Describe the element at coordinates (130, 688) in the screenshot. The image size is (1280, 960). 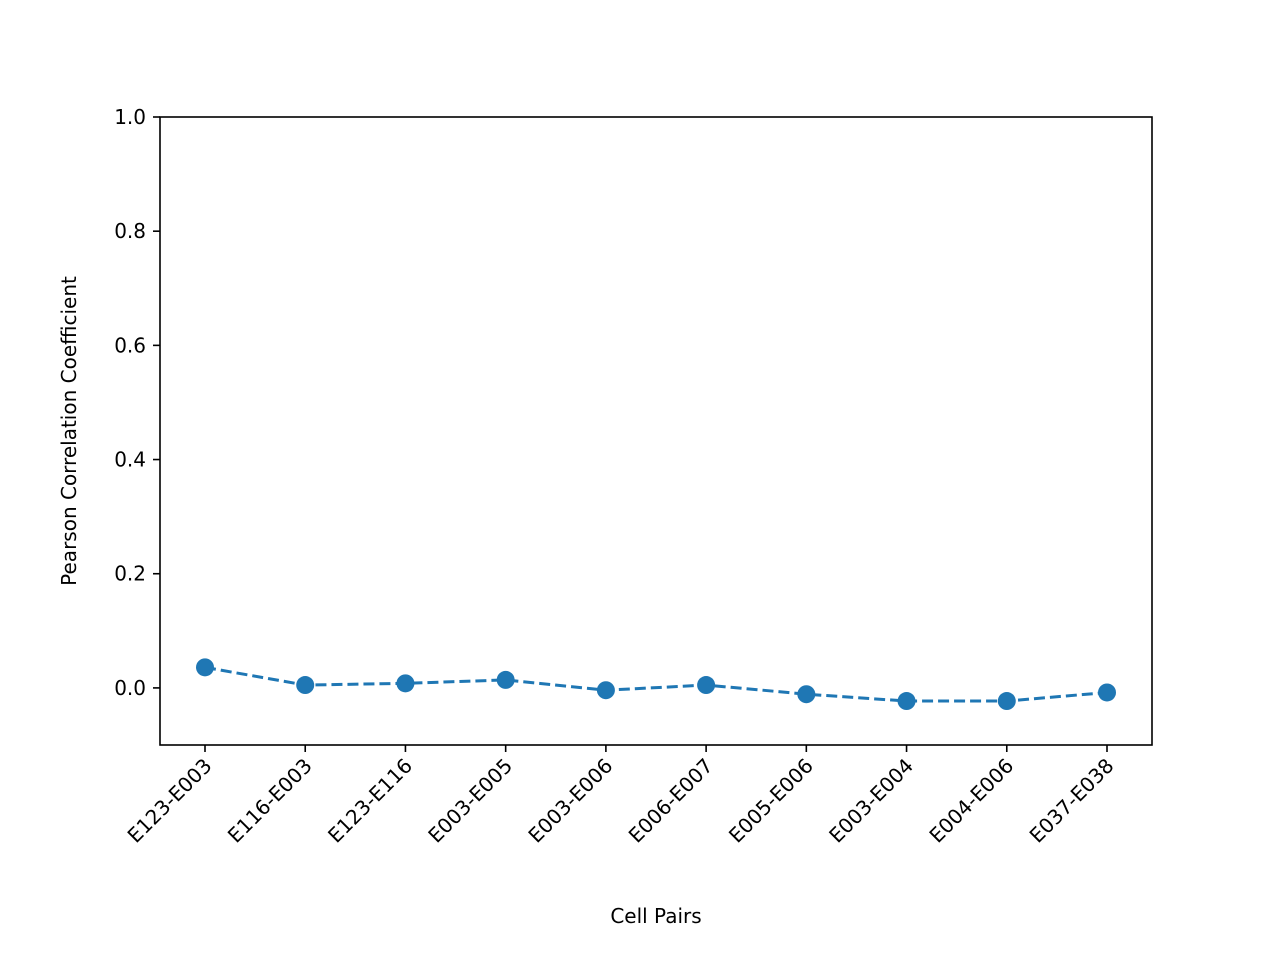
I see `y-tick-label: 0.0` at that location.